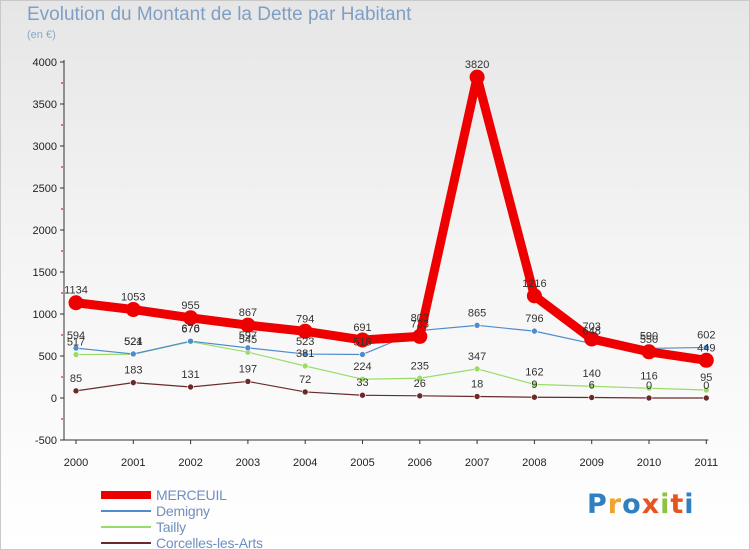 This screenshot has height=550, width=750. What do you see at coordinates (706, 348) in the screenshot?
I see `data-label: 449` at bounding box center [706, 348].